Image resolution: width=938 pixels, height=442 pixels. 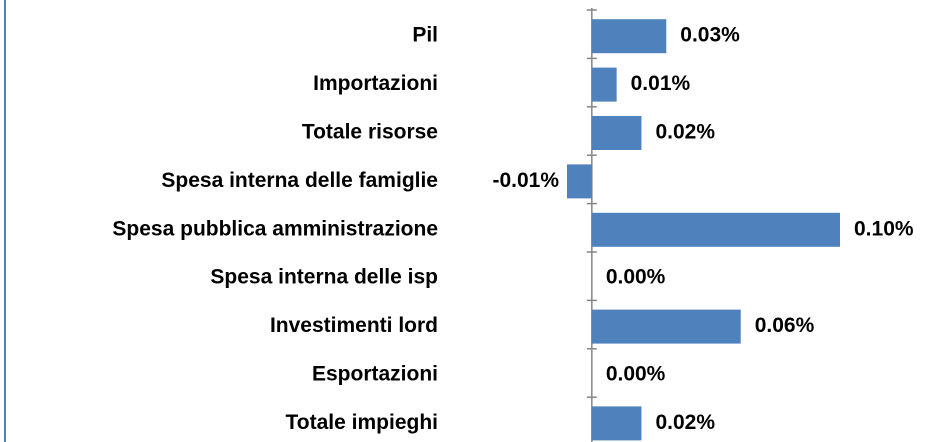 I want to click on category-label: Pil, so click(x=425, y=35).